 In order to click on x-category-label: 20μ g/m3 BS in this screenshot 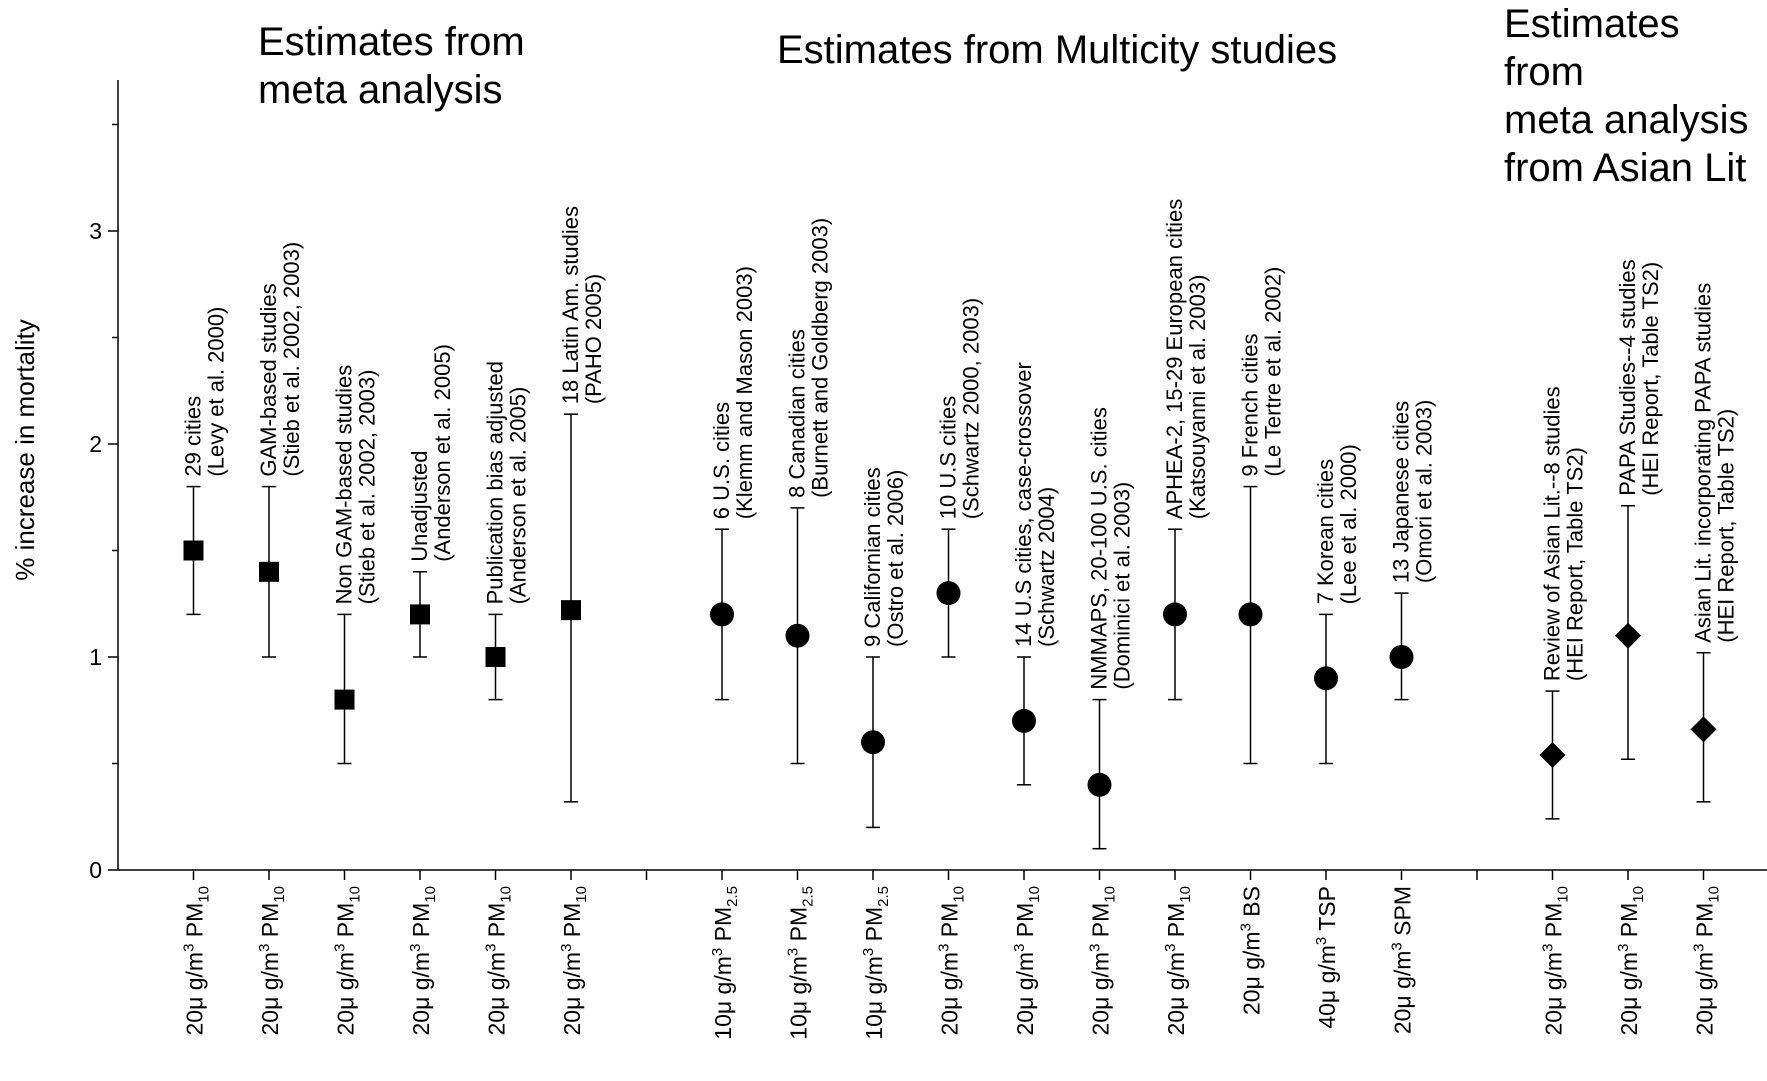, I will do `click(1251, 950)`.